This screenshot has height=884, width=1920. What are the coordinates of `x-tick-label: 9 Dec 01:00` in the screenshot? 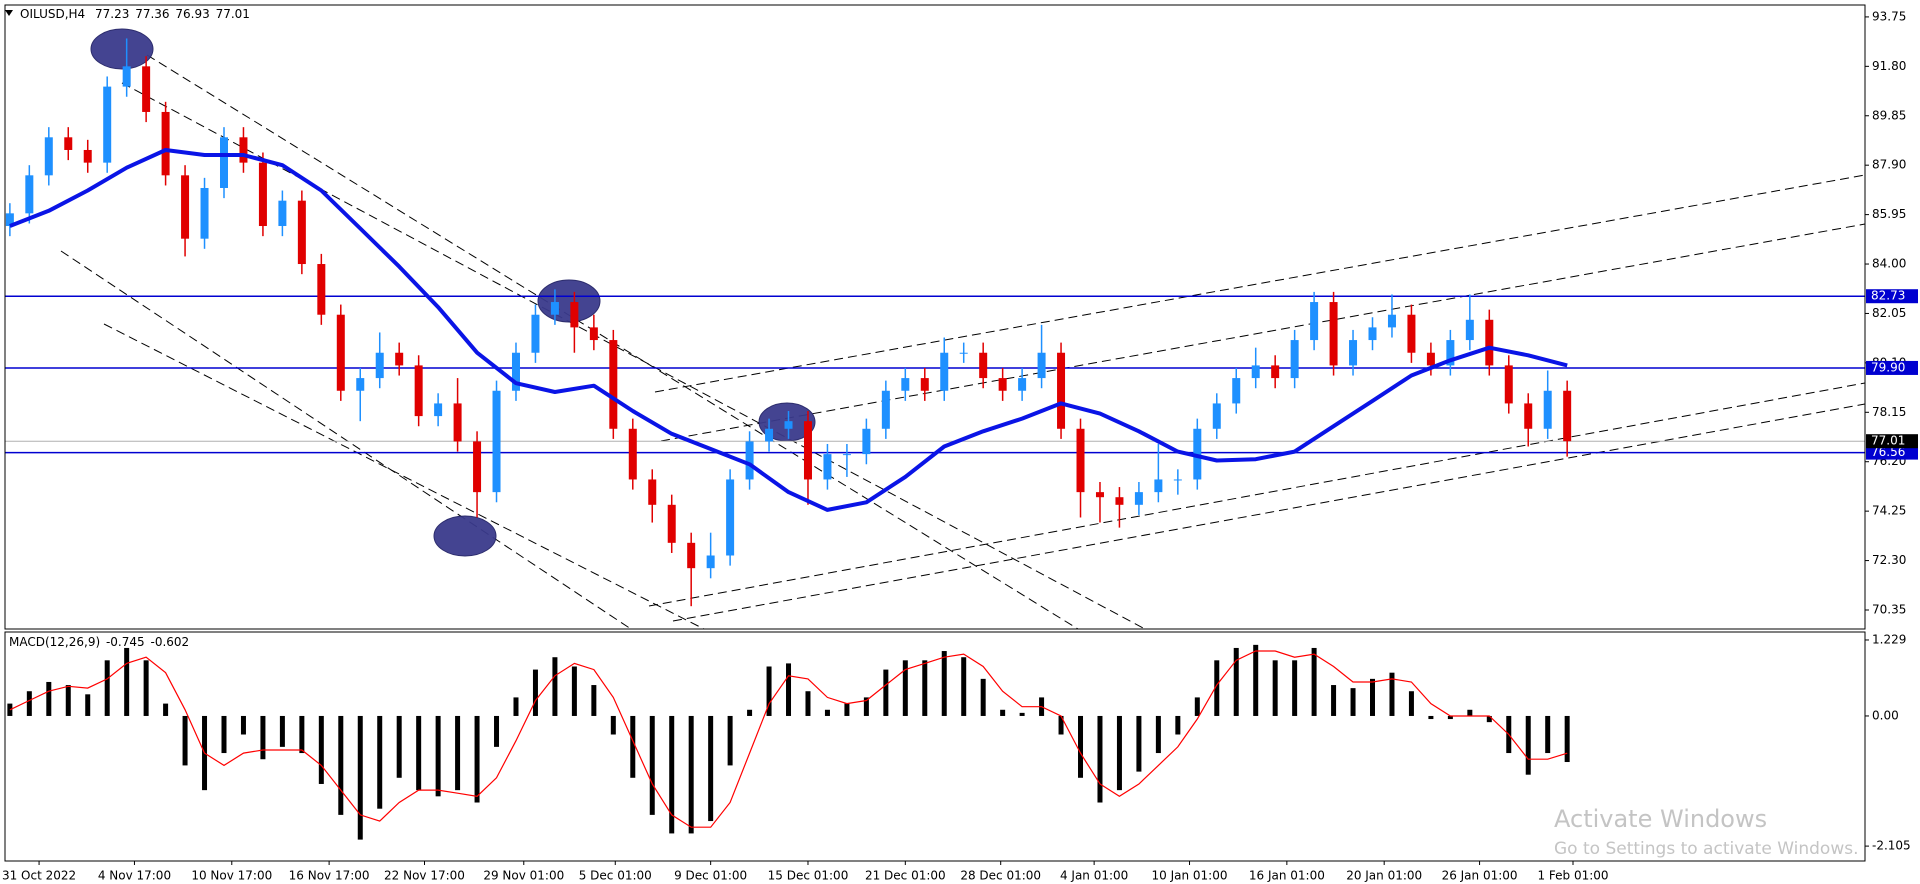 It's located at (710, 876).